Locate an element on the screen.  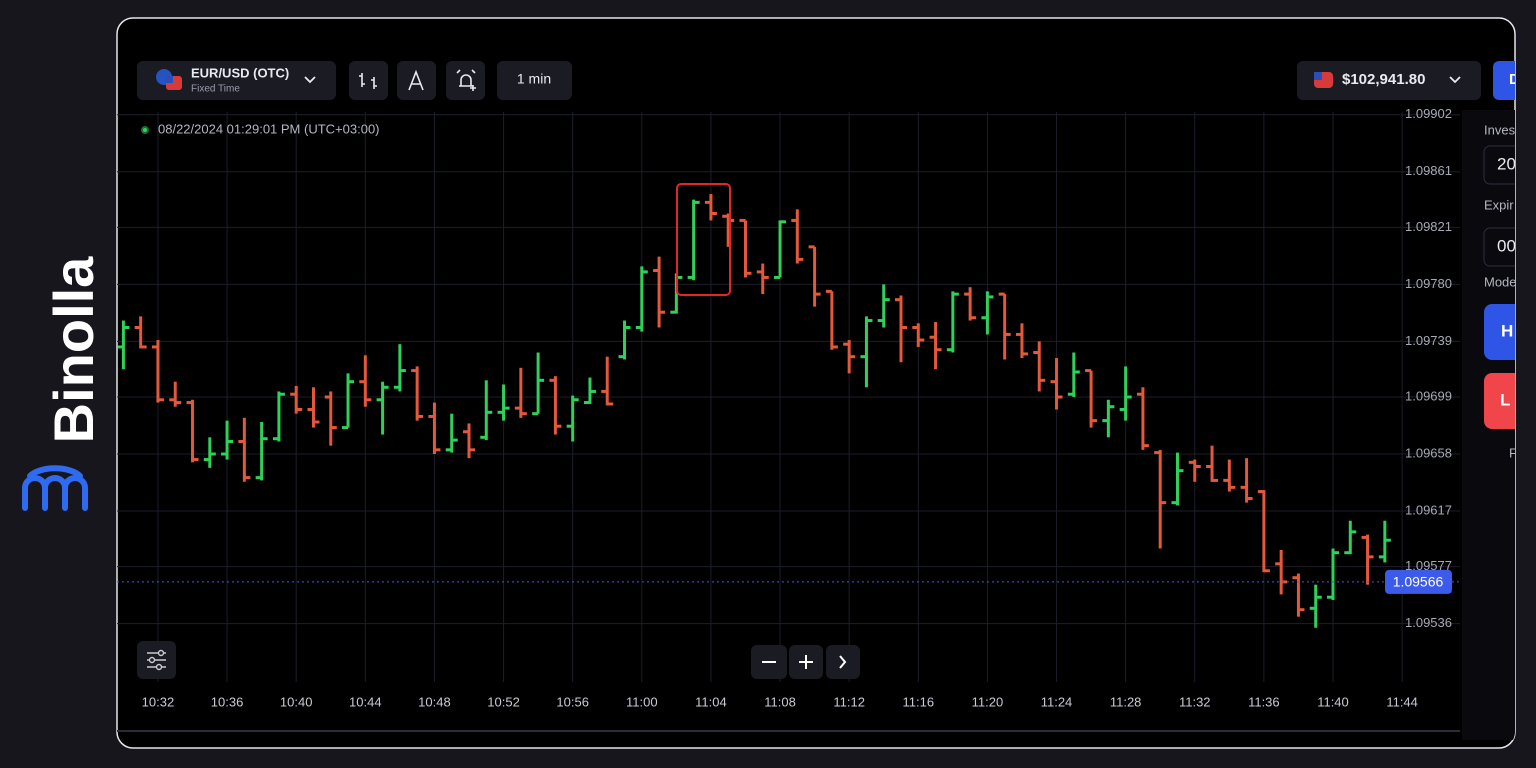
x-tick-label: 11:12 is located at coordinates (849, 701).